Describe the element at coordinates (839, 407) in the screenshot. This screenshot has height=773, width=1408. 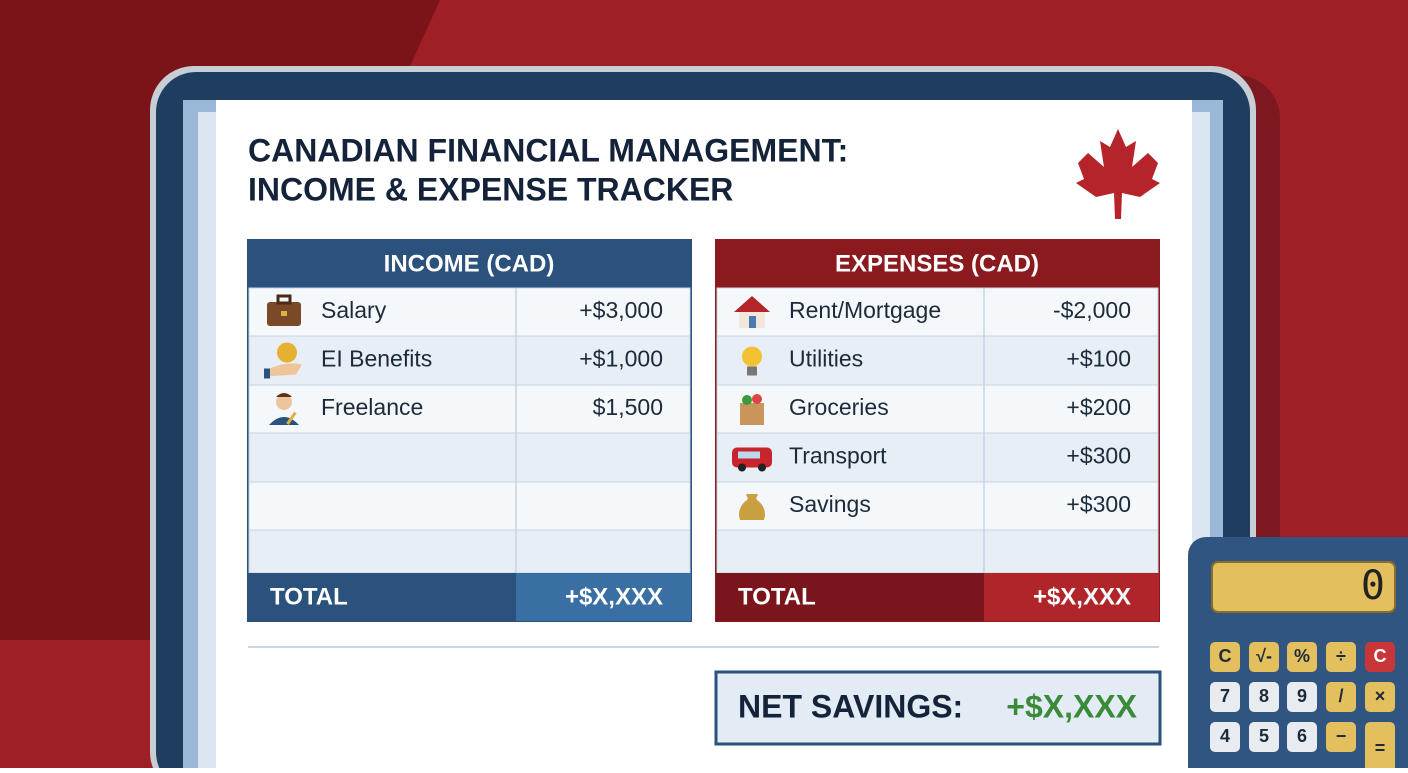
I see `row-label: Groceries` at that location.